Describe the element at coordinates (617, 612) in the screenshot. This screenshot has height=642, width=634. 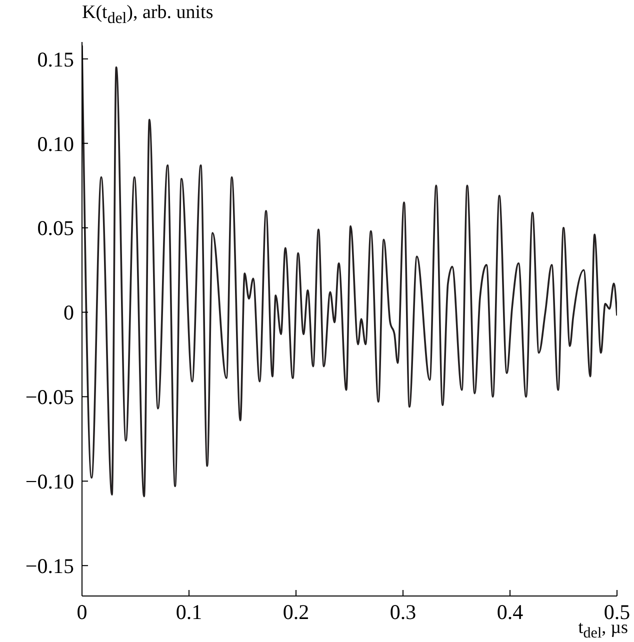
I see `x-tick-label: 0.5` at that location.